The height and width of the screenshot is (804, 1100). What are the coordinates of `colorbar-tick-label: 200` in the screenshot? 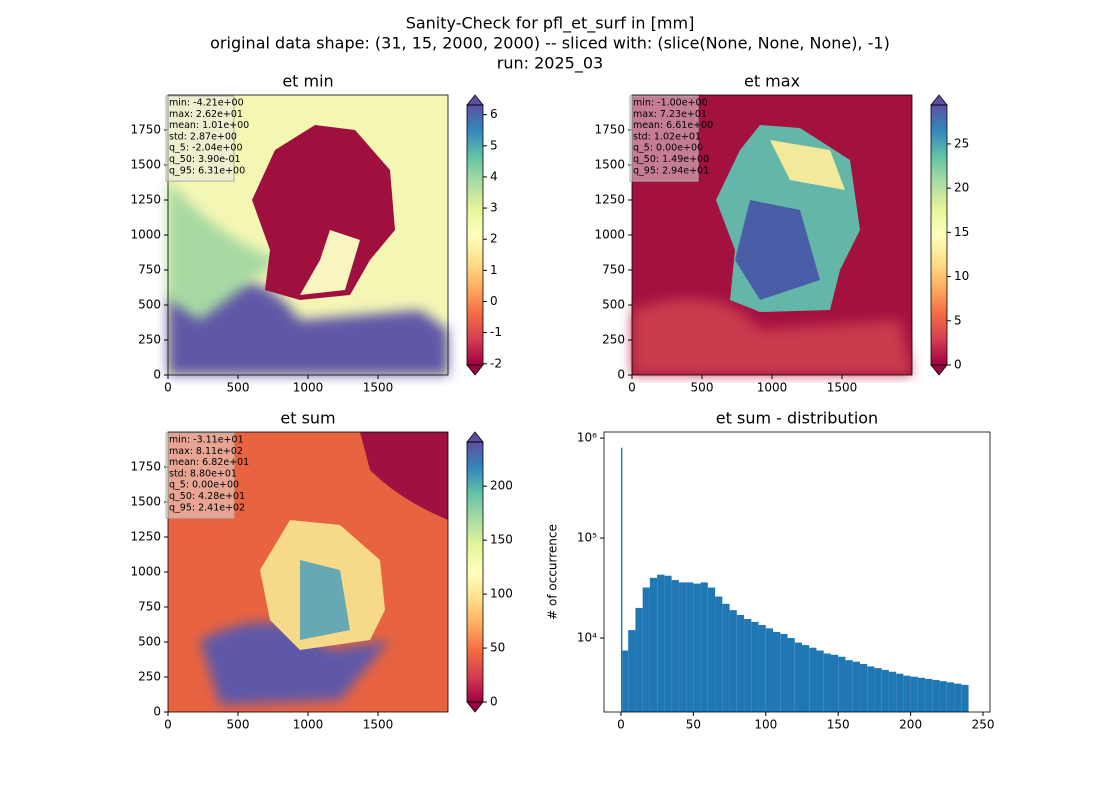 It's located at (501, 486).